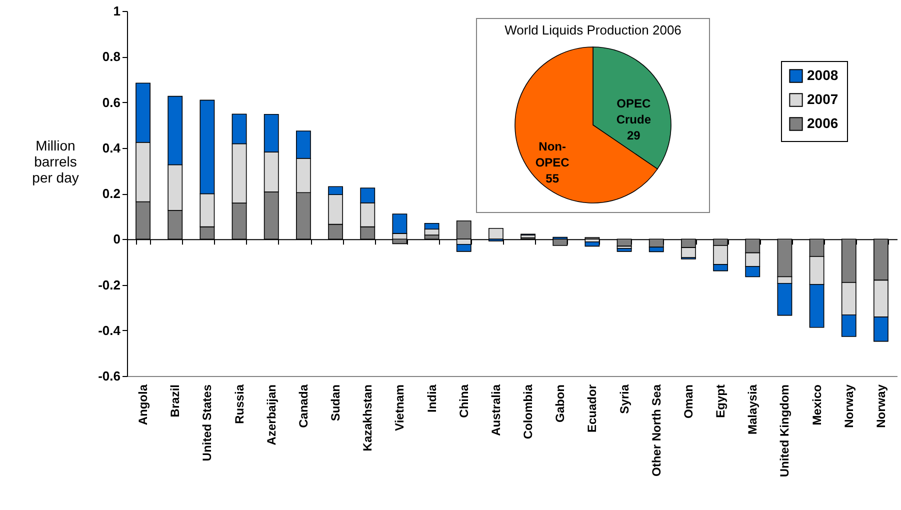 Image resolution: width=901 pixels, height=510 pixels. Describe the element at coordinates (822, 99) in the screenshot. I see `legend-label: 2007` at that location.